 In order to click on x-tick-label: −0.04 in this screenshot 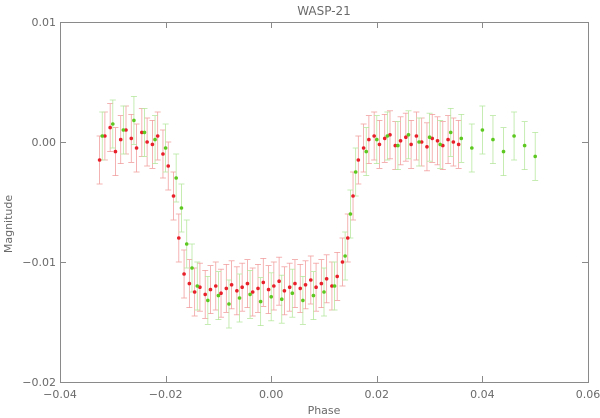, I will do `click(60, 394)`.